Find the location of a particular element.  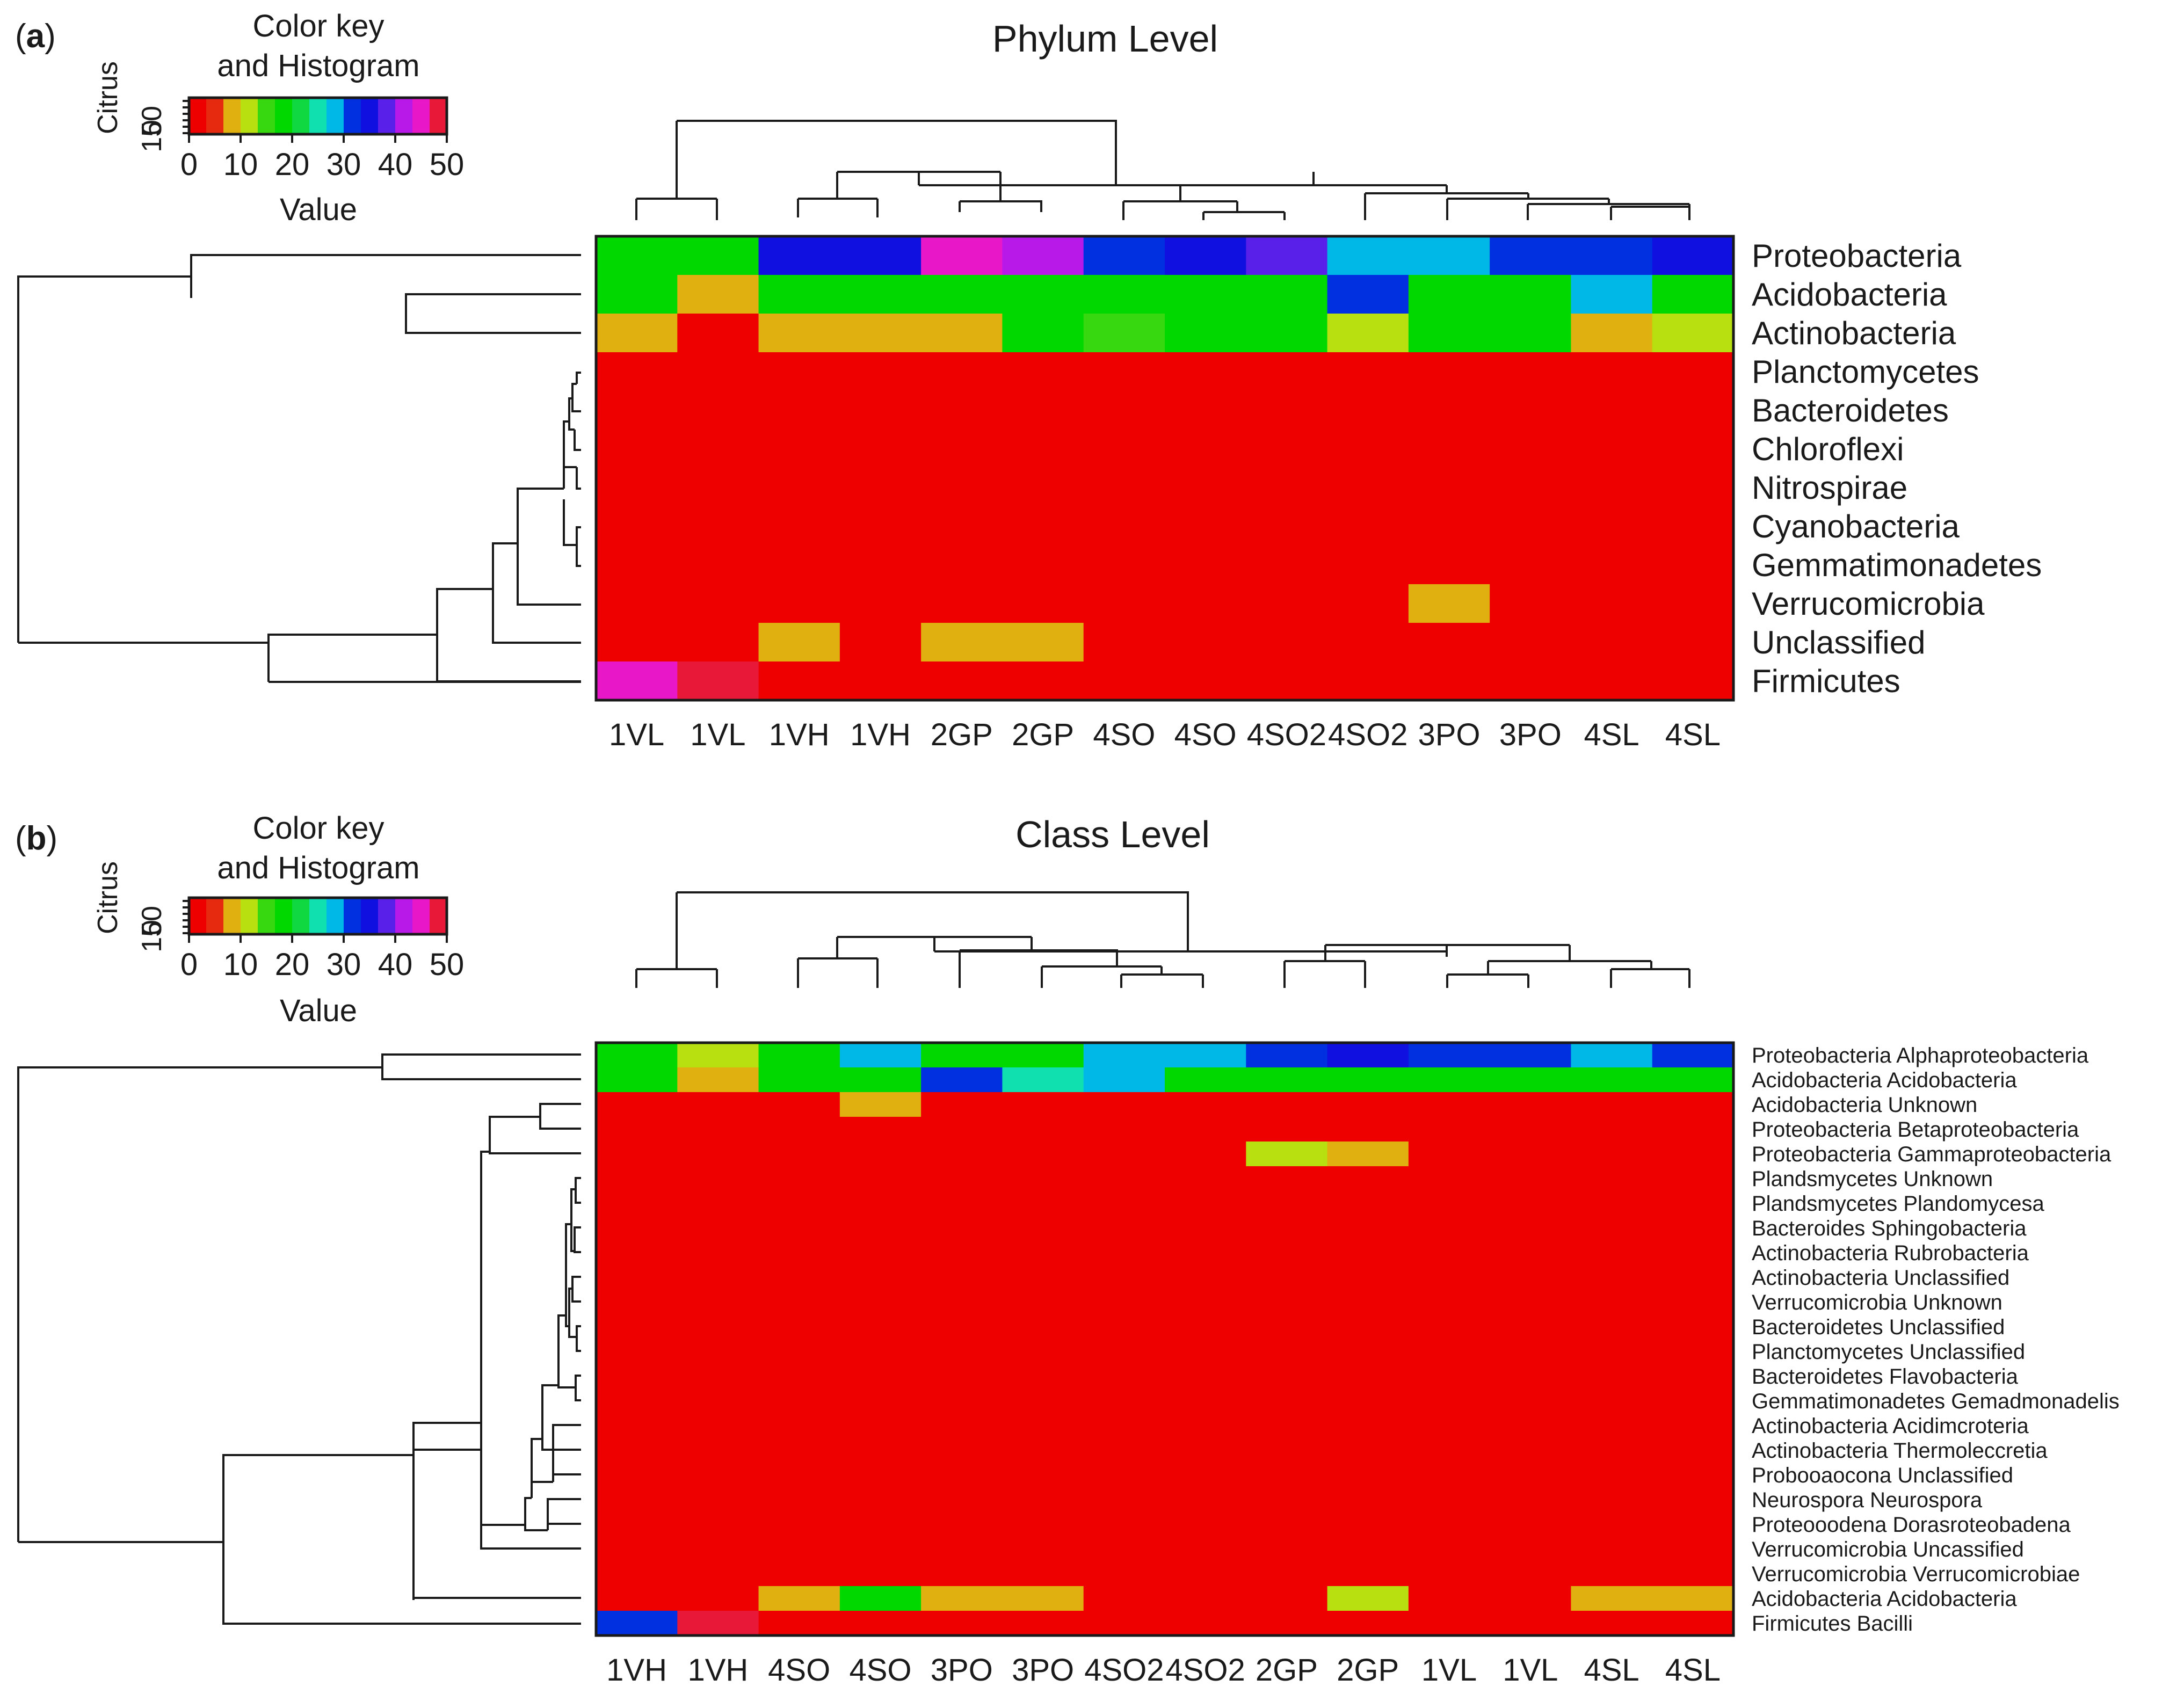

panel-b-key-colorbar is located at coordinates (318, 916).